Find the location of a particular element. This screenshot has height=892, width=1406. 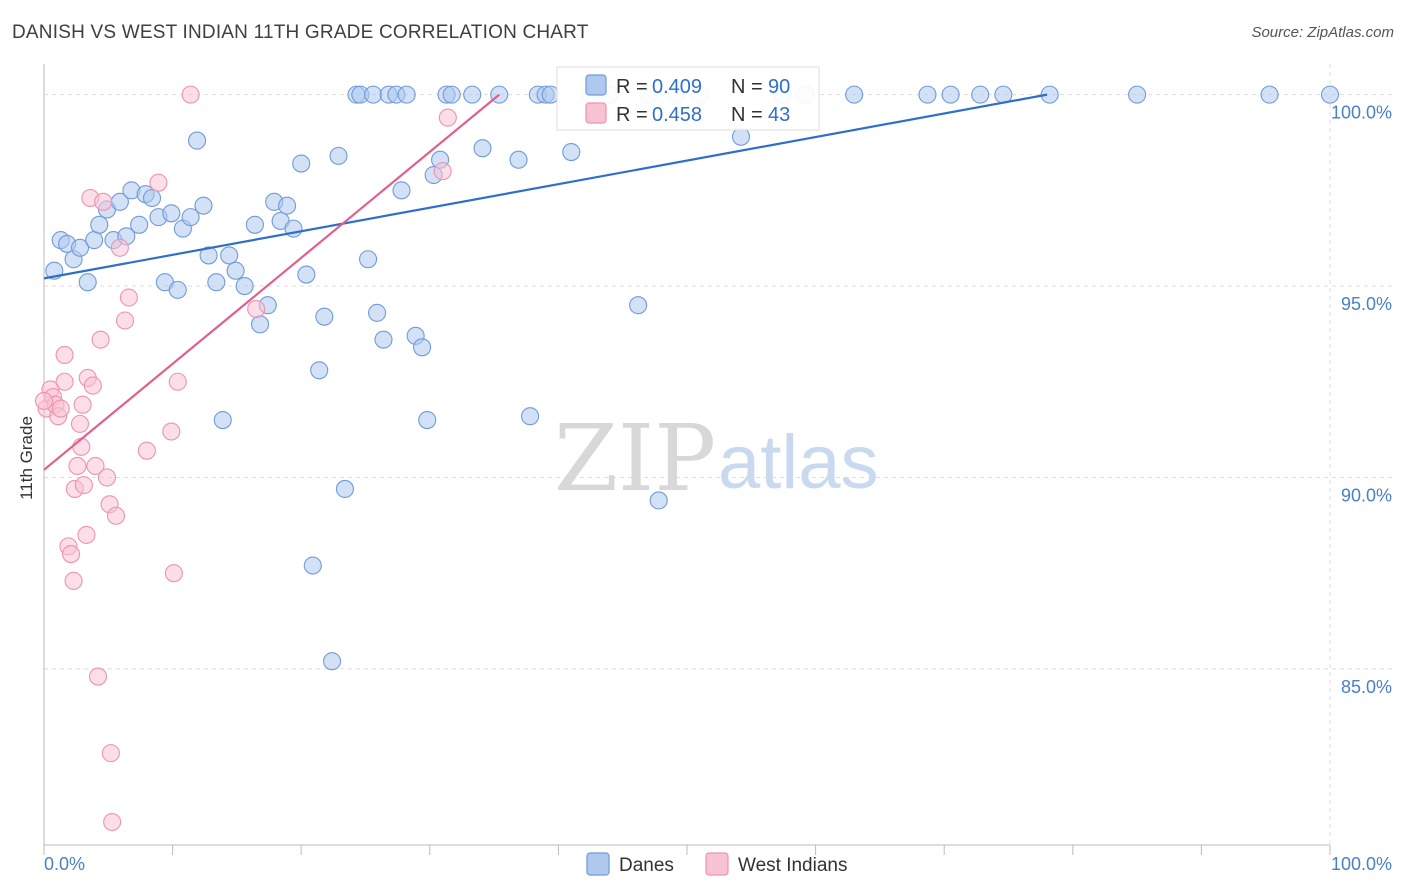

legend-r-value-west-indians: 0.458 is located at coordinates (677, 115).